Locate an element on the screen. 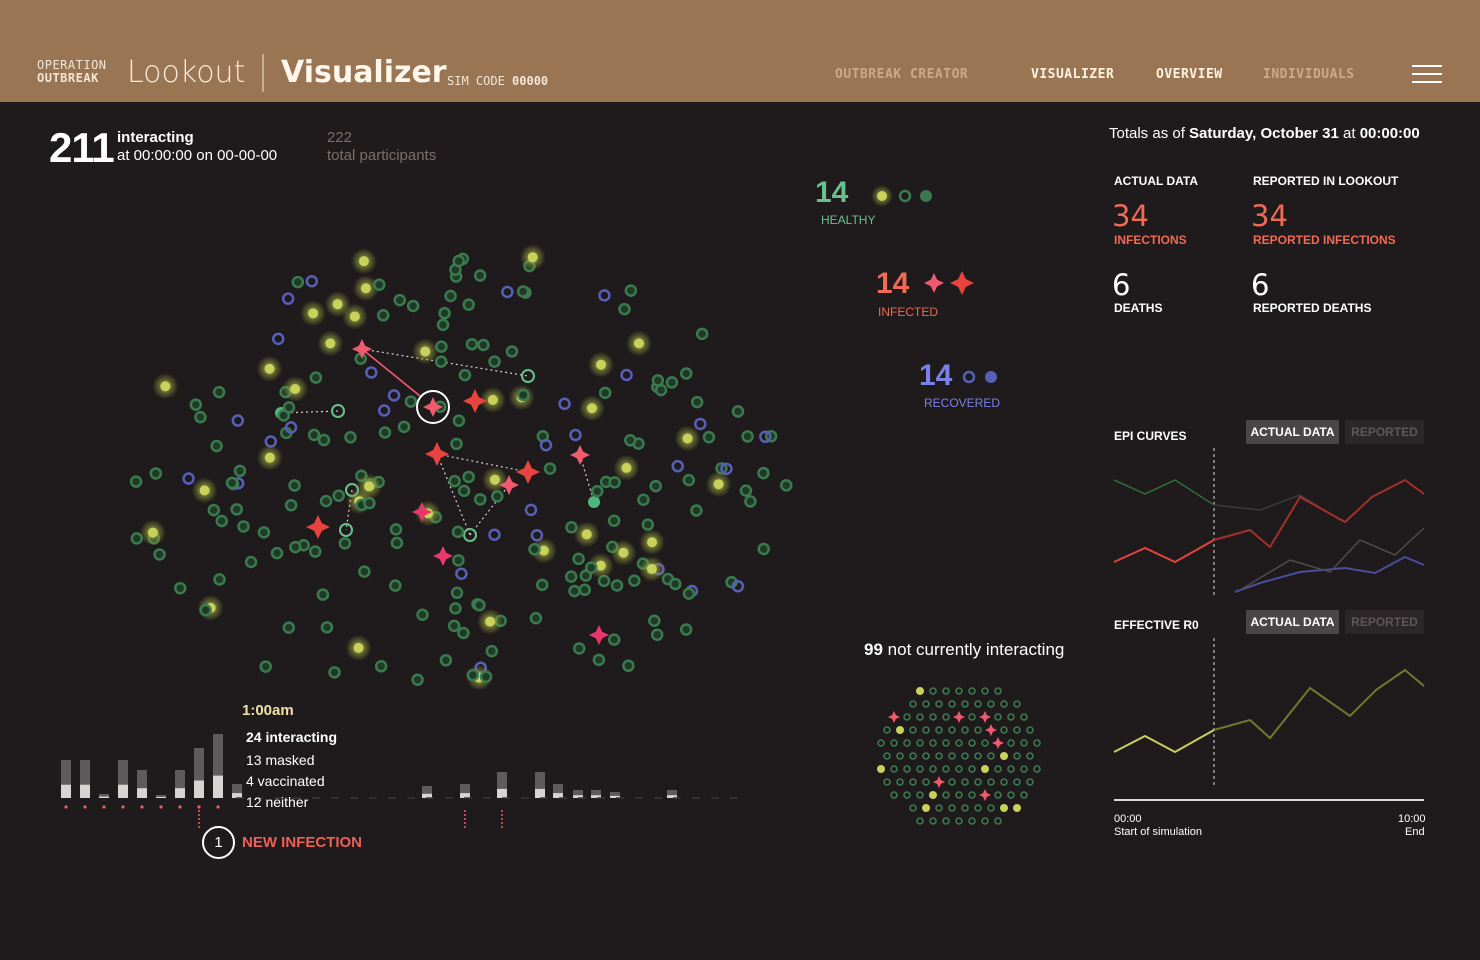 This screenshot has height=960, width=1480. interacting-label: interacting is located at coordinates (155, 137).